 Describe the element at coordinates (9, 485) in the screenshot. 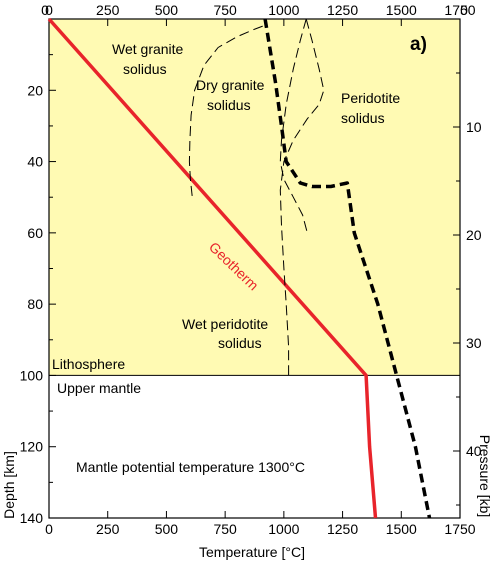

I see `y-axis-label: Depth [km]` at that location.